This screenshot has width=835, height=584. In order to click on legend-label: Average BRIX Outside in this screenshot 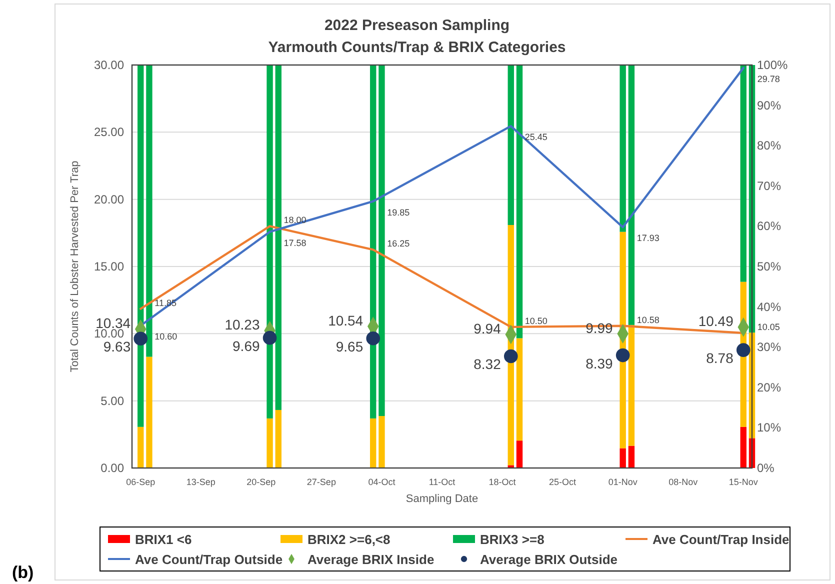, I will do `click(549, 559)`.